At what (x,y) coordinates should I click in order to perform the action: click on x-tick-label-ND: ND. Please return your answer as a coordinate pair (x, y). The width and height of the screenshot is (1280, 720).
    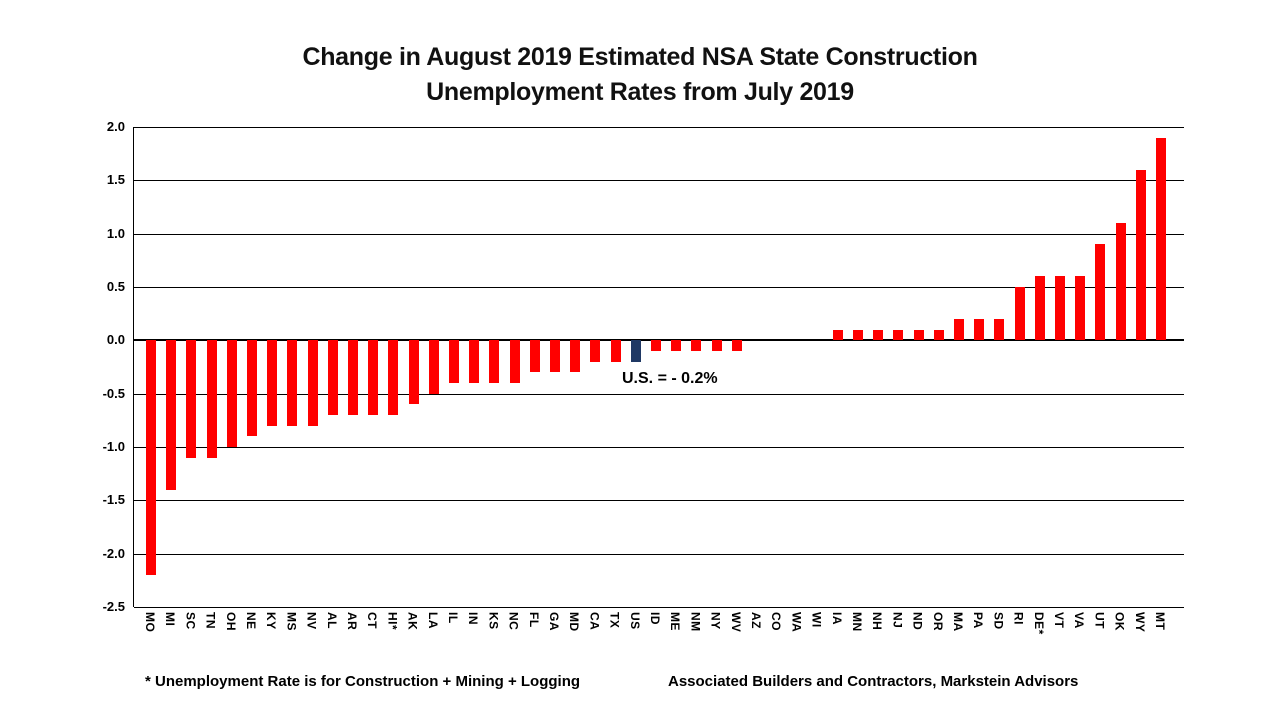
    Looking at the image, I should click on (917, 621).